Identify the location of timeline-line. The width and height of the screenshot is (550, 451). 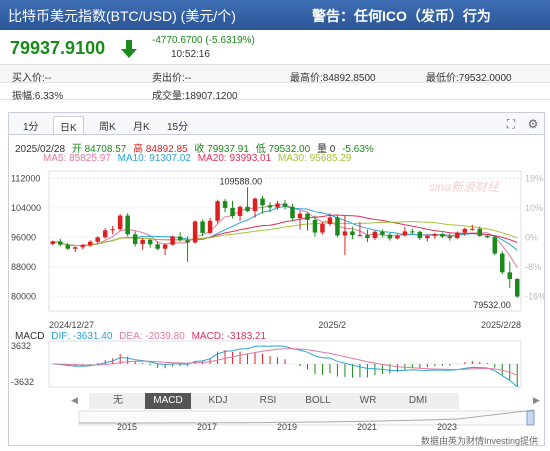
(307, 416).